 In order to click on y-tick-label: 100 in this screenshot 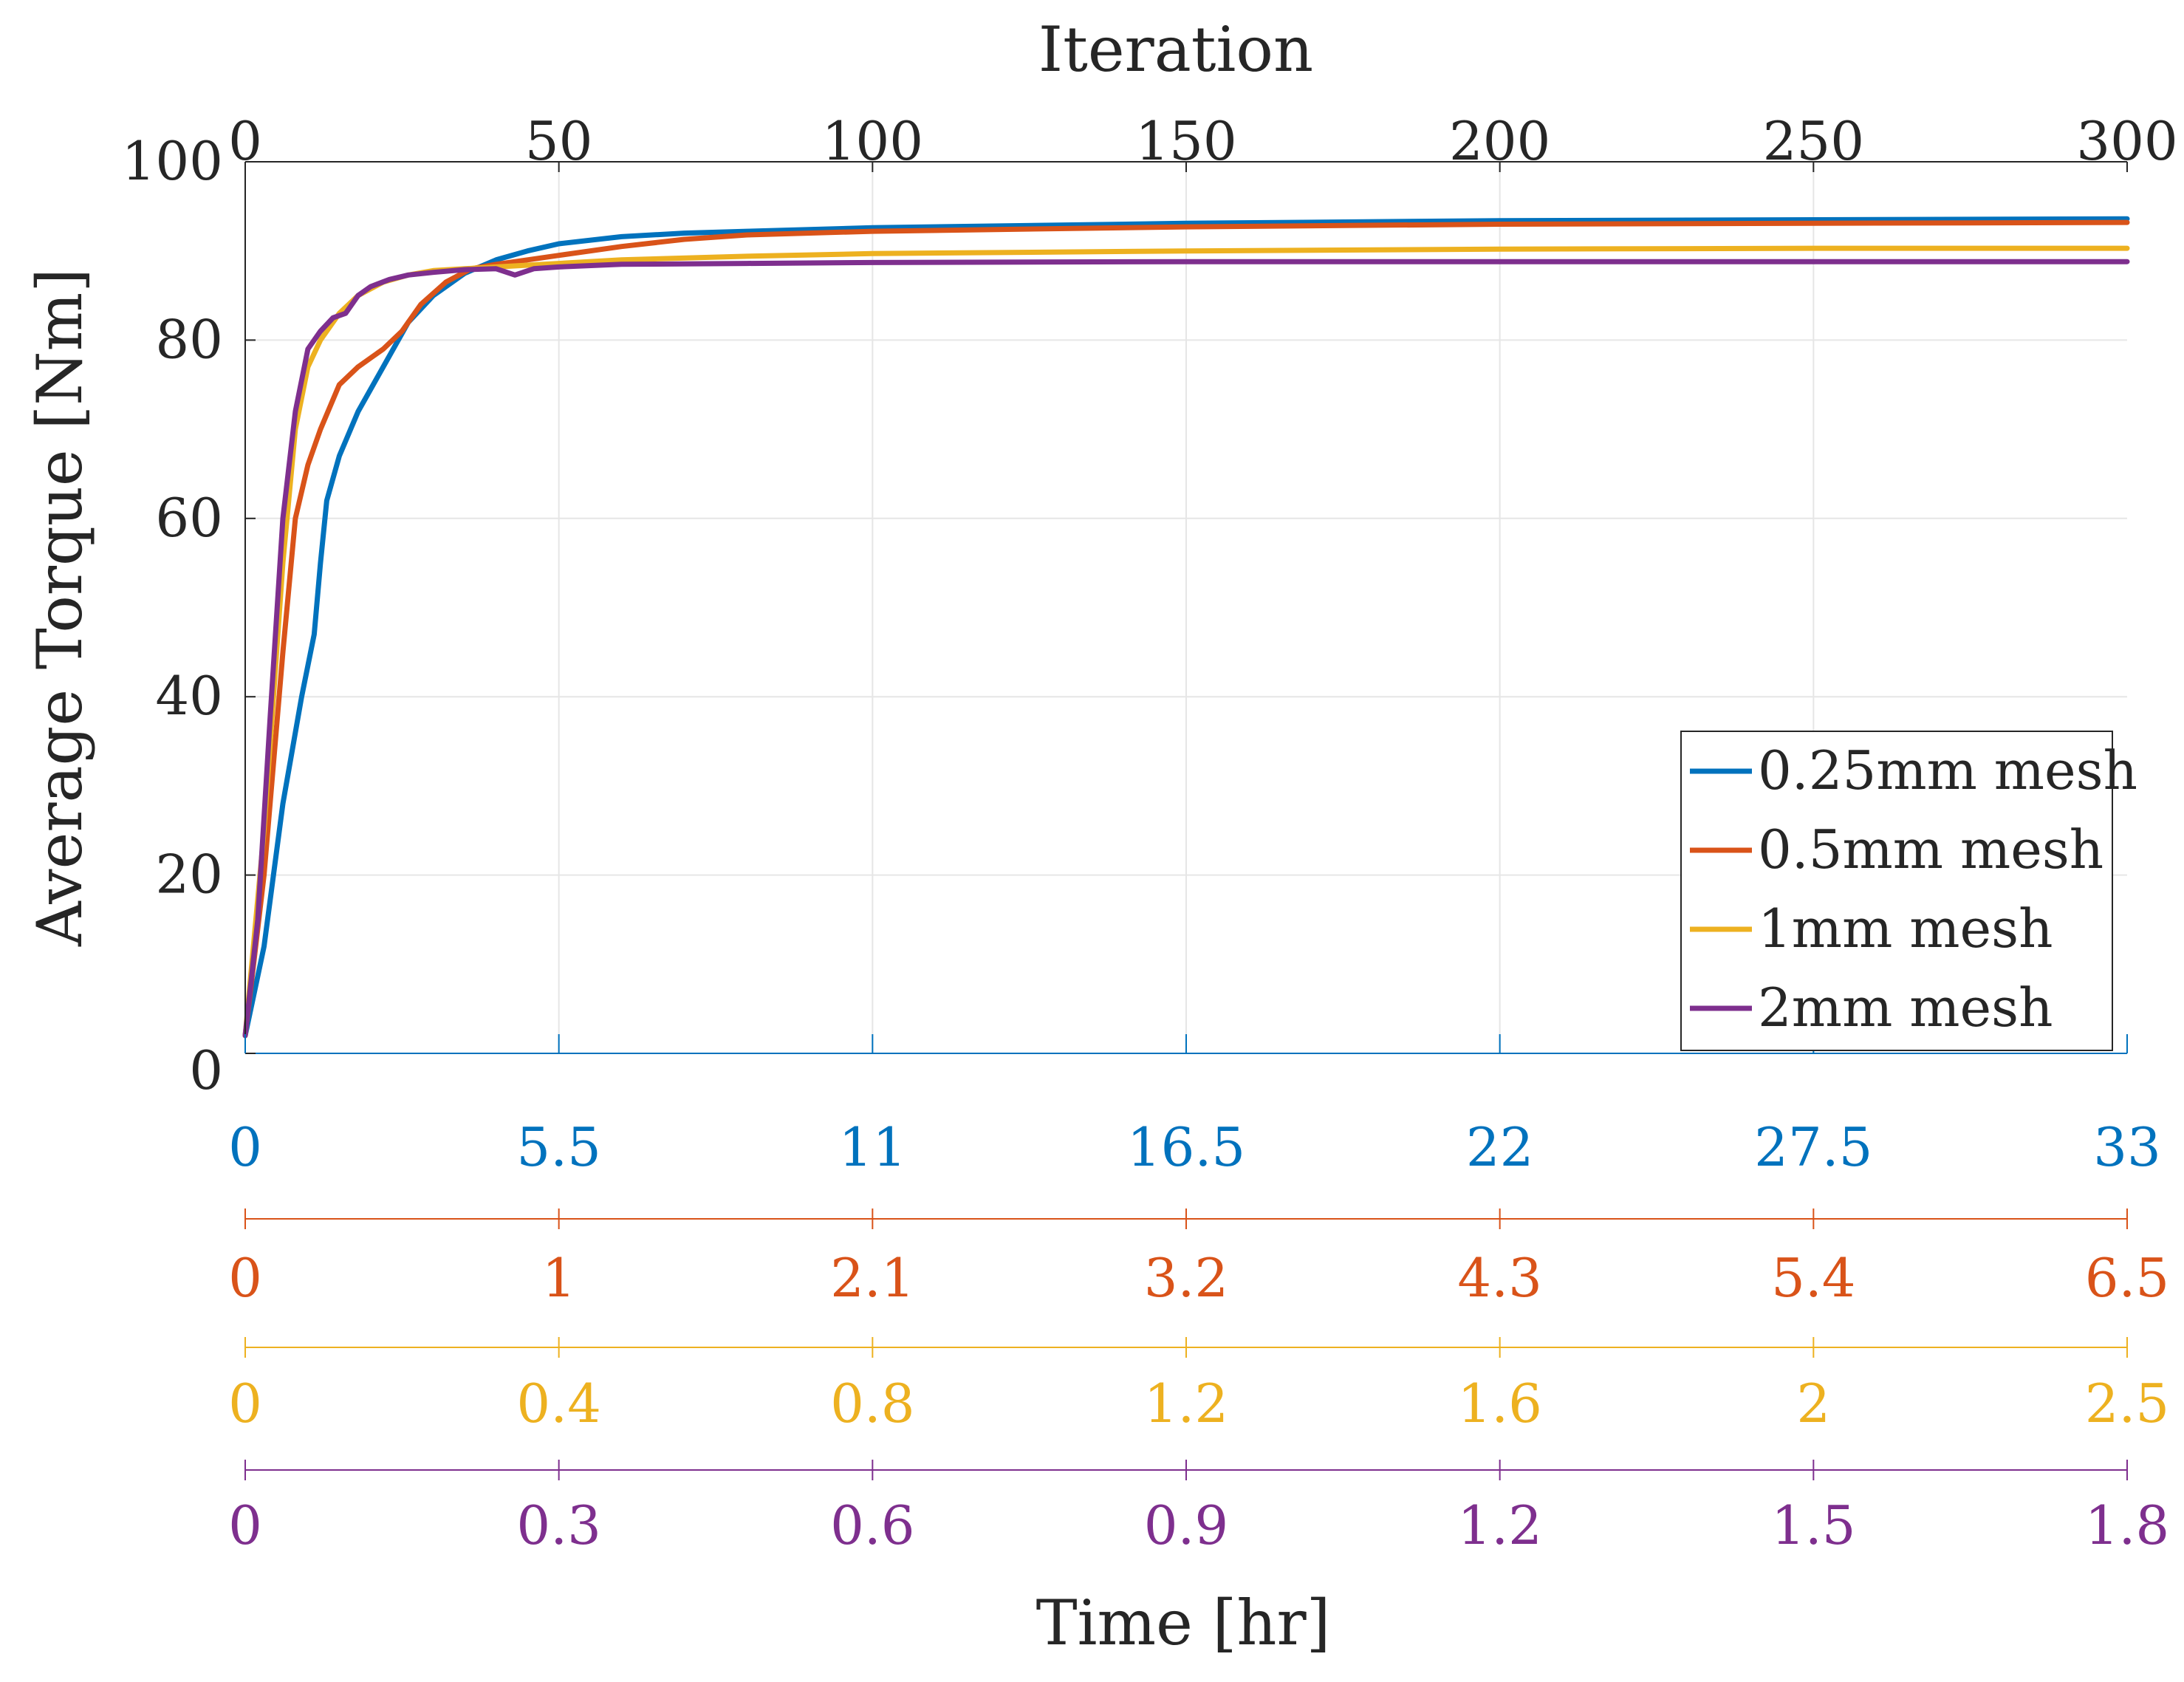, I will do `click(172, 161)`.